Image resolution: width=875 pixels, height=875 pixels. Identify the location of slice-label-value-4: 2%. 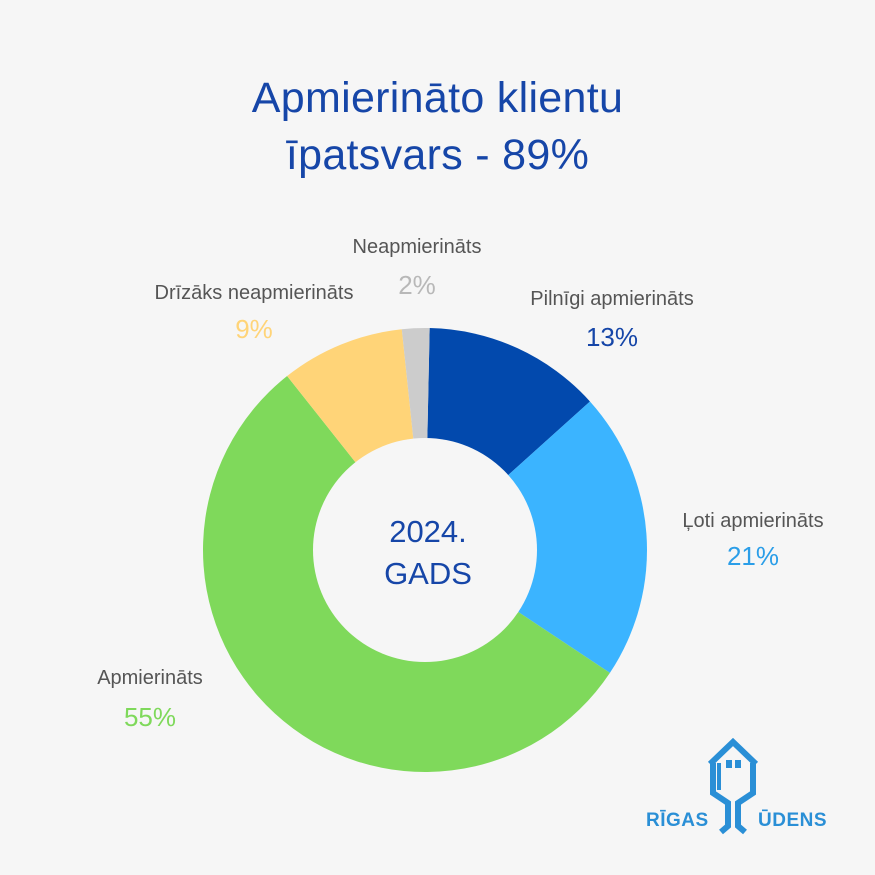
(417, 285).